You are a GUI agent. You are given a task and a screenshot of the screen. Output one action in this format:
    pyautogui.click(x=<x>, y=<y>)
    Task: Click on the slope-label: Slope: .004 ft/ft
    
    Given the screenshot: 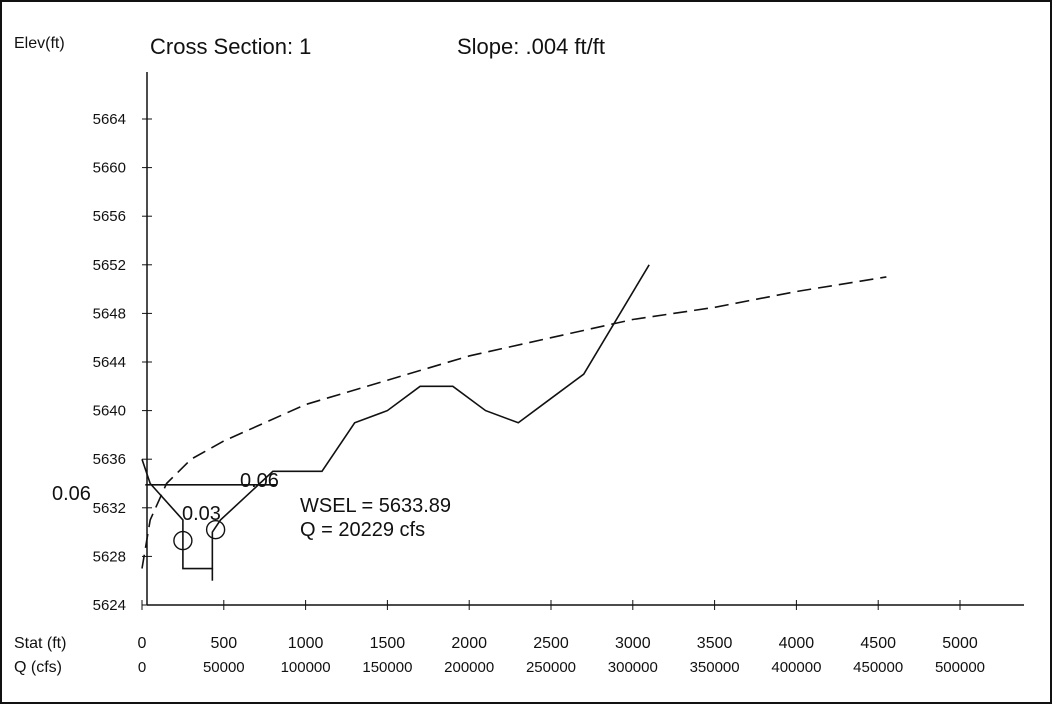 What is the action you would take?
    pyautogui.click(x=531, y=46)
    